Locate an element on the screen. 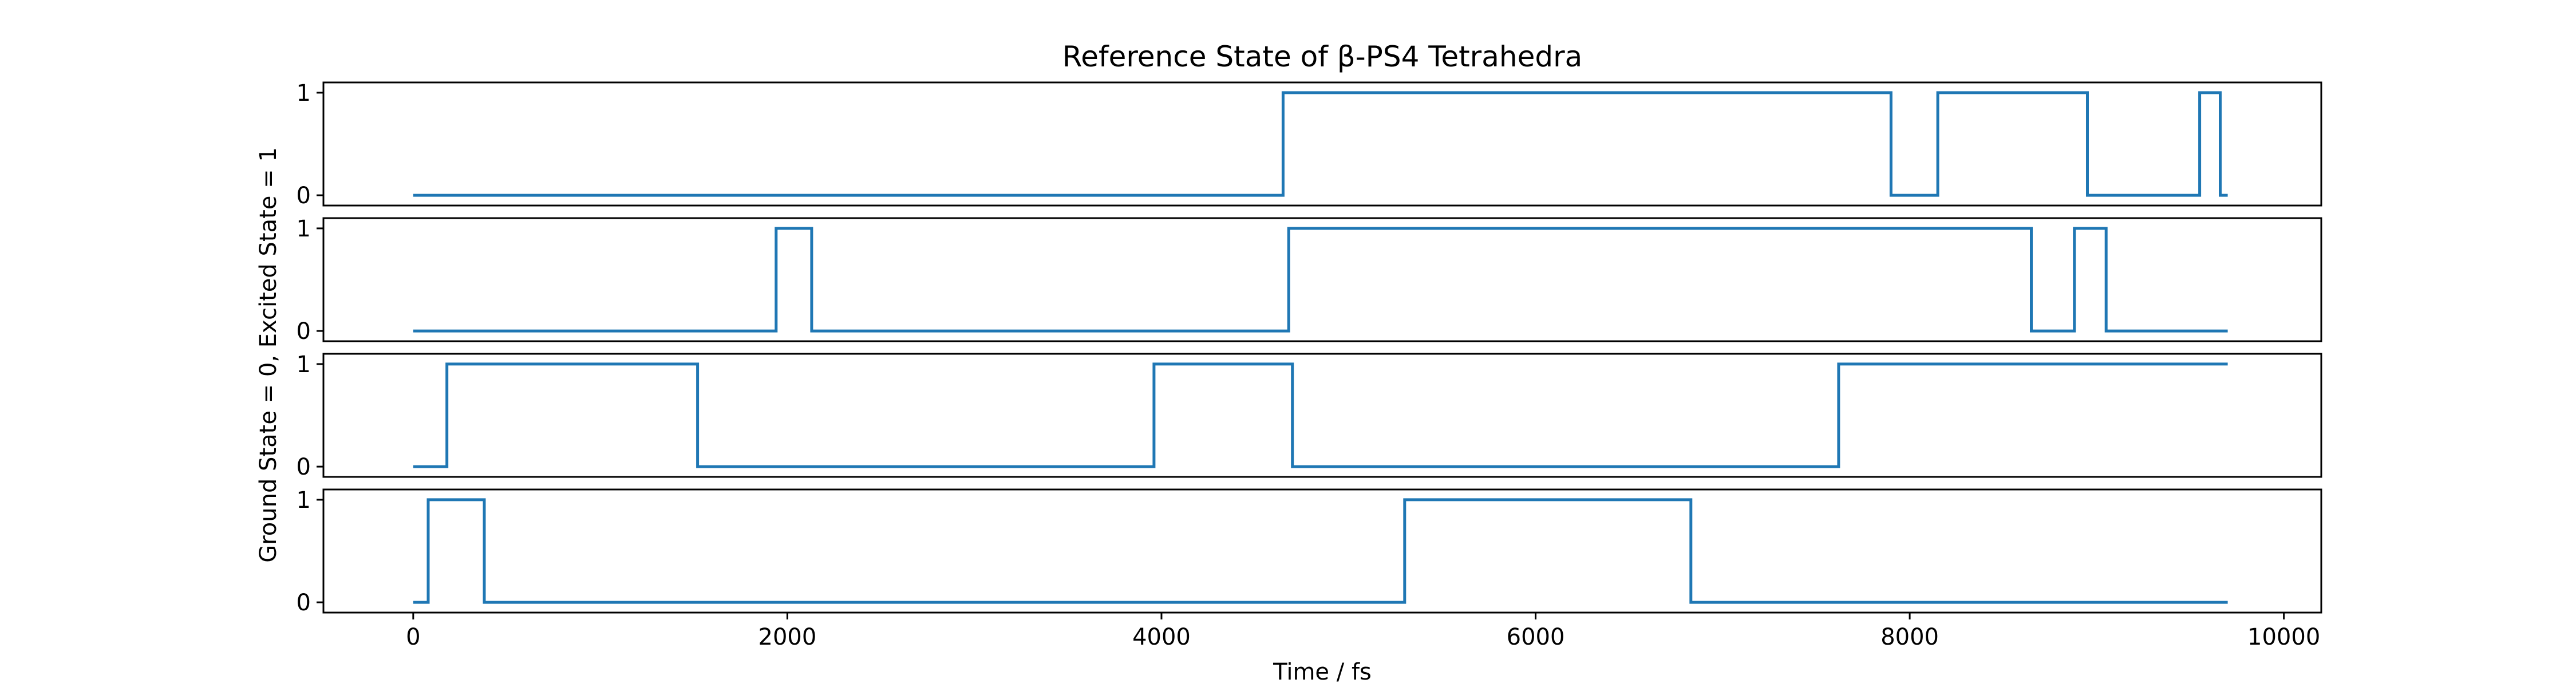 This screenshot has width=2576, height=687. subplot-3: 01 is located at coordinates (1309, 416).